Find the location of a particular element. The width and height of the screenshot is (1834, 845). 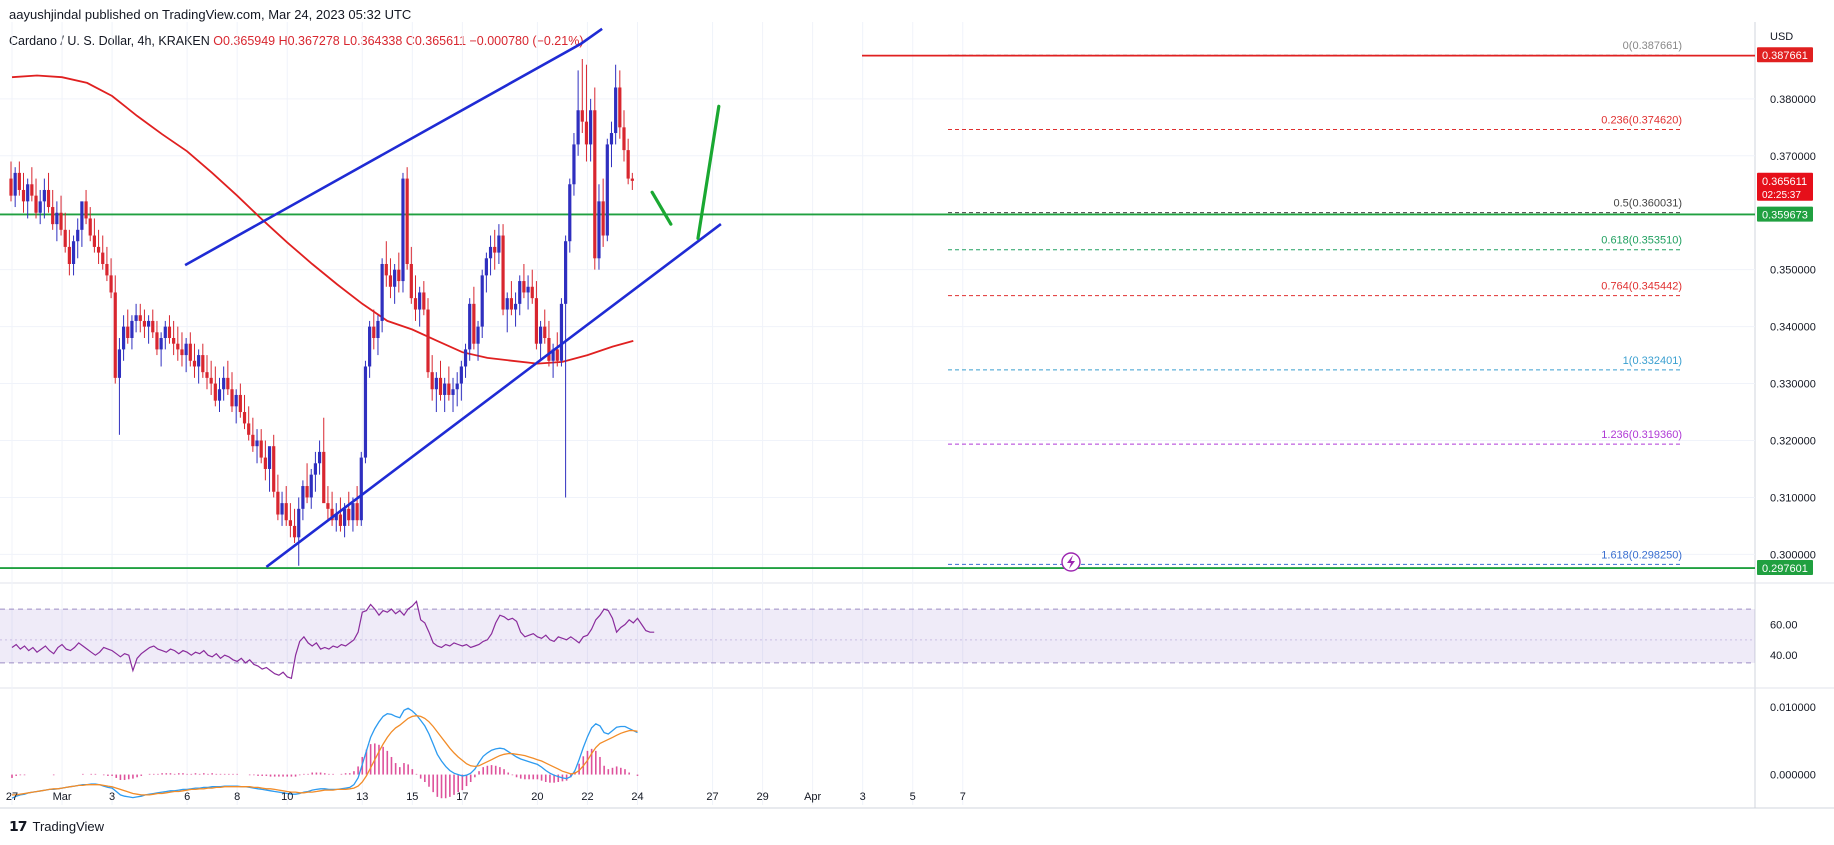

rsi-panel: 60.00 40.00 is located at coordinates (899, 640).